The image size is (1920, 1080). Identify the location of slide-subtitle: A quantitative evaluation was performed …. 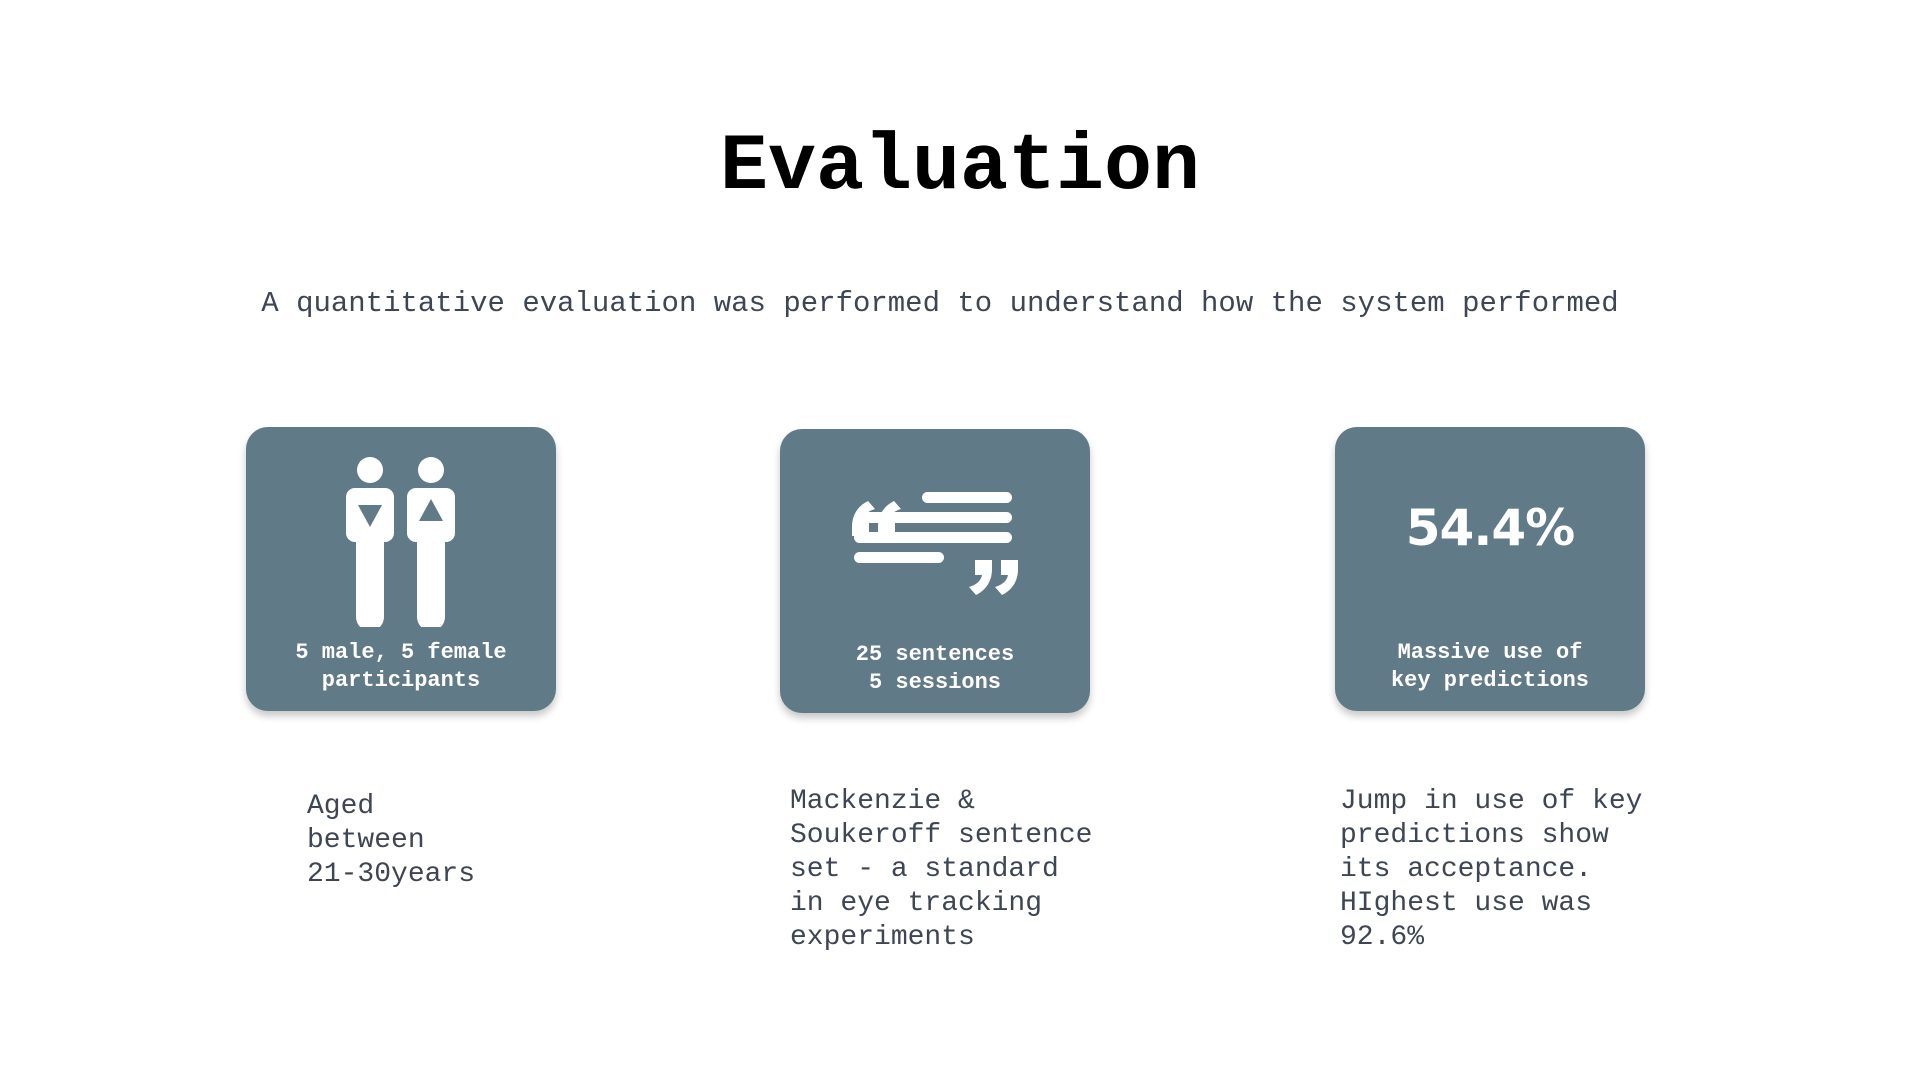
(940, 303).